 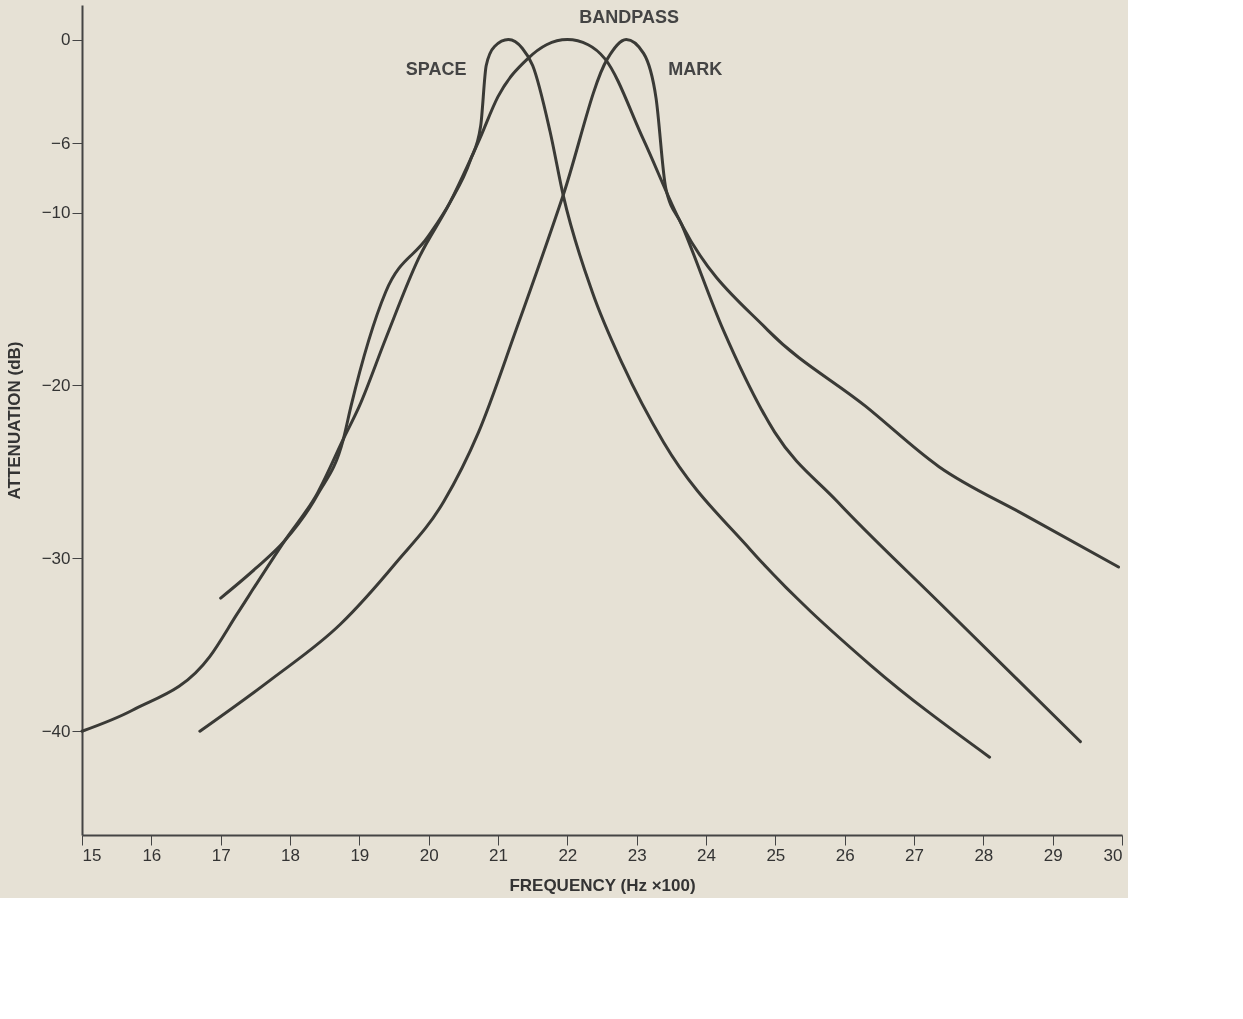 I want to click on x-axis-title: FREQUENCY (Hz ×100), so click(x=602, y=885).